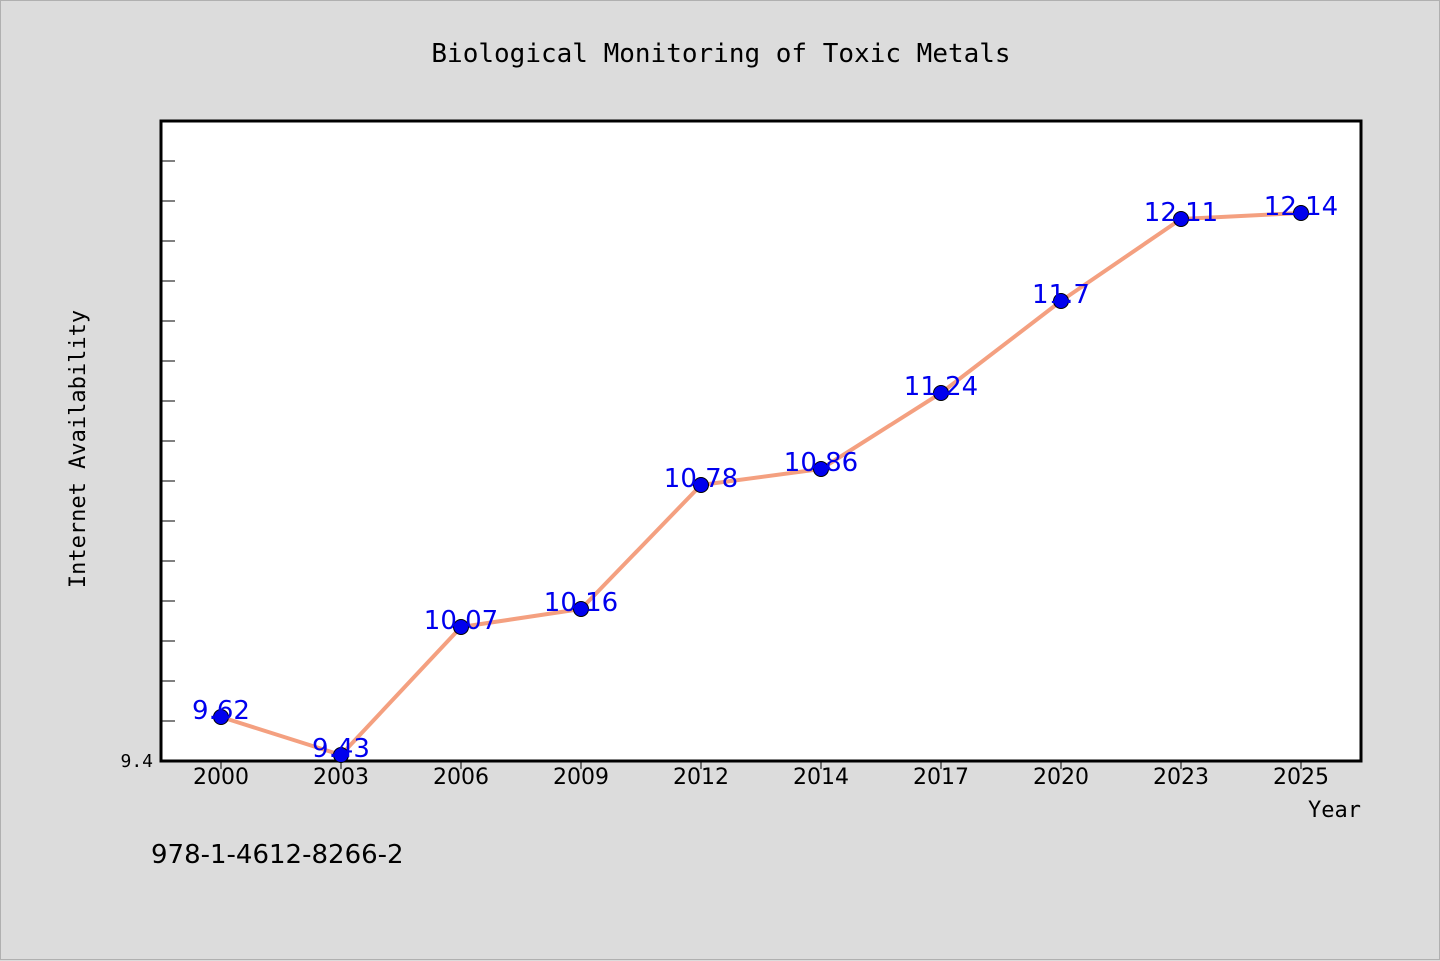 The height and width of the screenshot is (961, 1440). Describe the element at coordinates (78, 449) in the screenshot. I see `y-axis-label: Internet Availability` at that location.